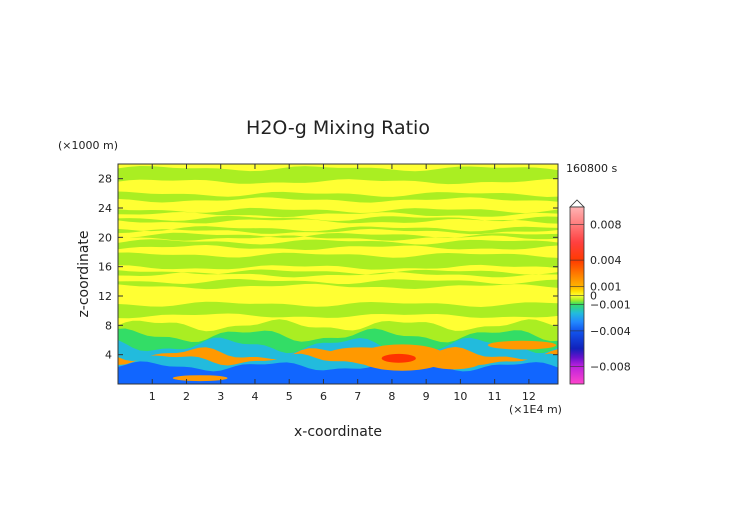  I want to click on x-tick-label: 2, so click(186, 396).